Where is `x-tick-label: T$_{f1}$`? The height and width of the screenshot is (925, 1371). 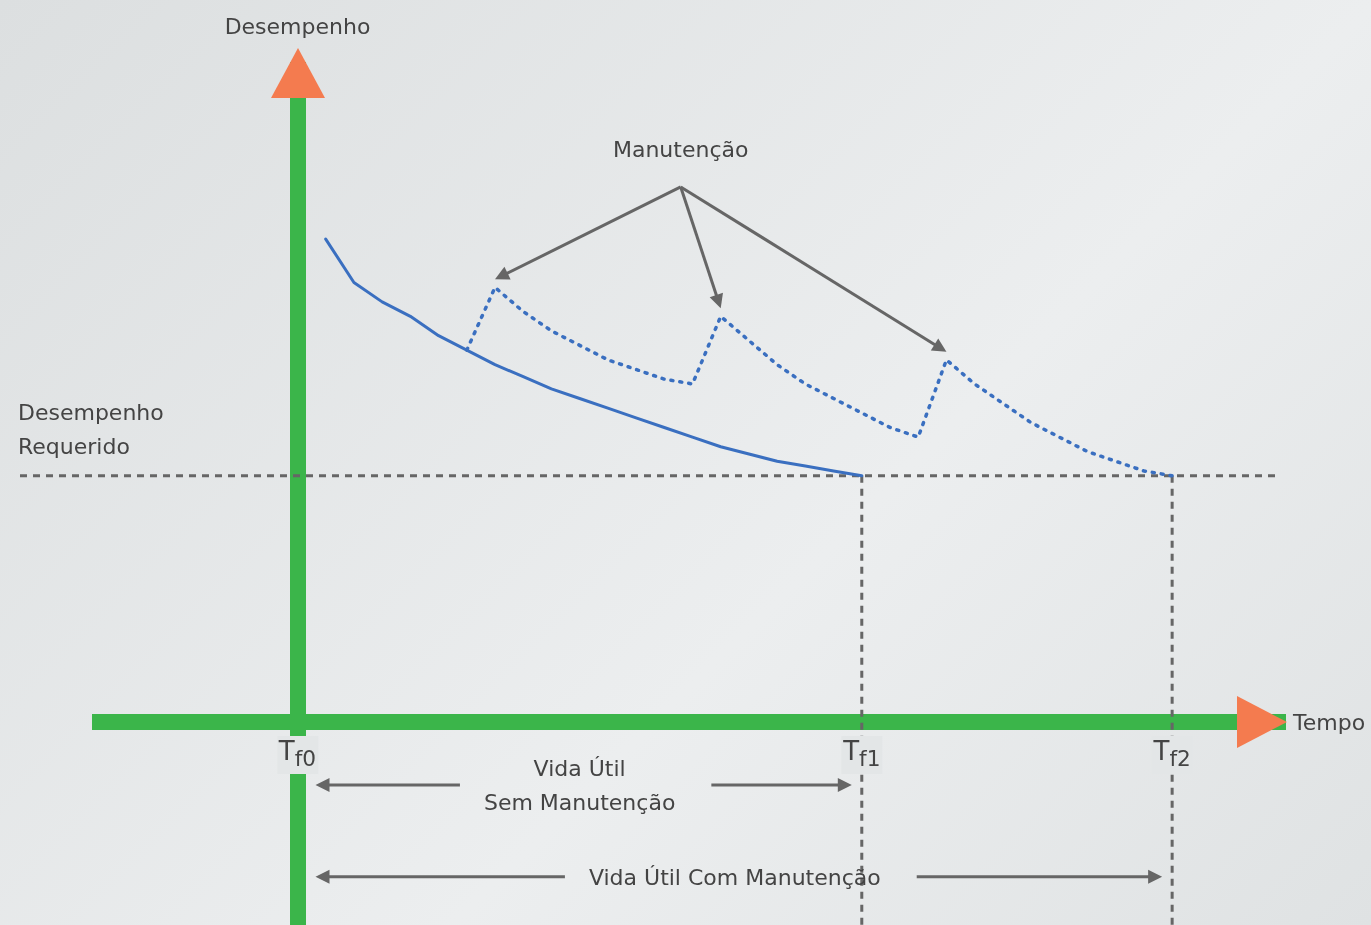
x-tick-label: T$_{f1}$ is located at coordinates (862, 755).